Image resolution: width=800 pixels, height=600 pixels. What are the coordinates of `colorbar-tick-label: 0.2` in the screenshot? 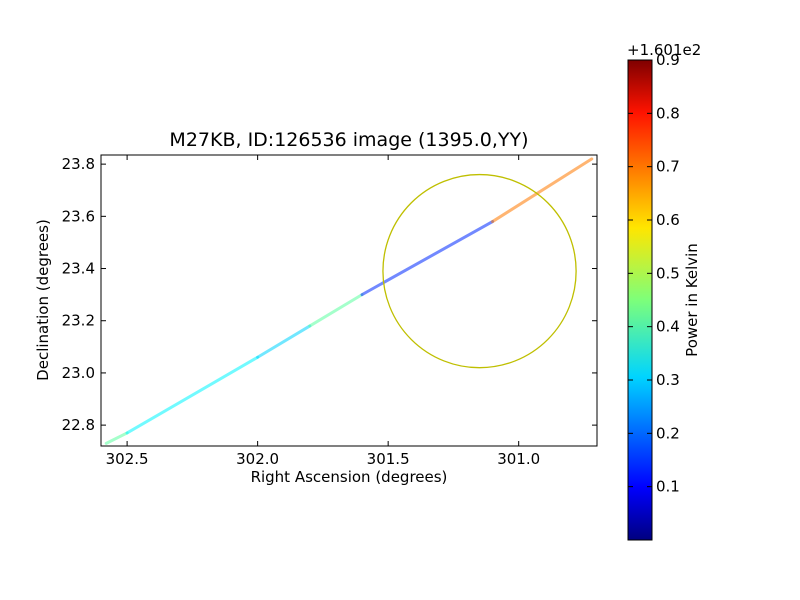 It's located at (668, 433).